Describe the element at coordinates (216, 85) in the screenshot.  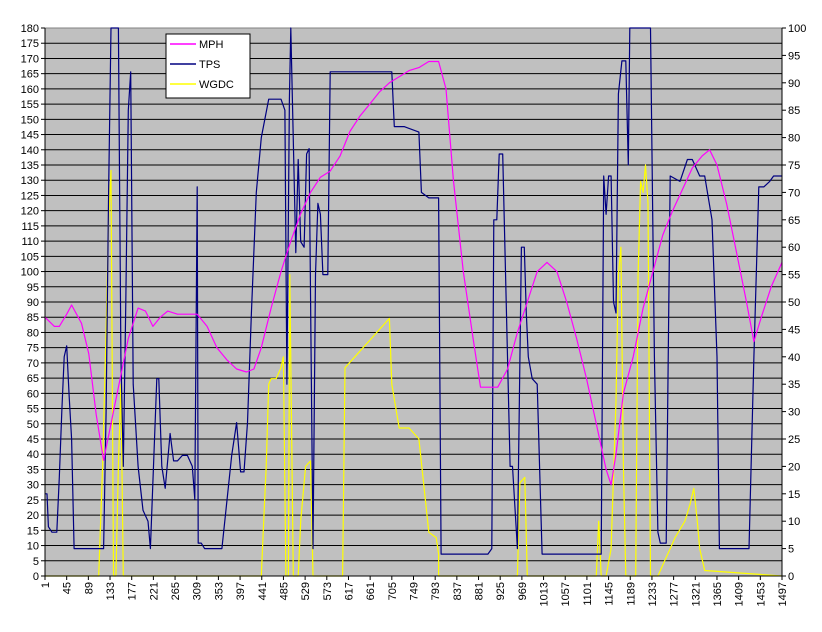
I see `legend-label-wgdc: WGDC` at that location.